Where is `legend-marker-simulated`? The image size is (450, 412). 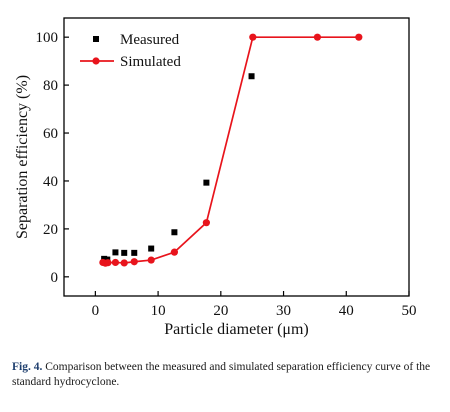
legend-marker-simulated is located at coordinates (96, 61).